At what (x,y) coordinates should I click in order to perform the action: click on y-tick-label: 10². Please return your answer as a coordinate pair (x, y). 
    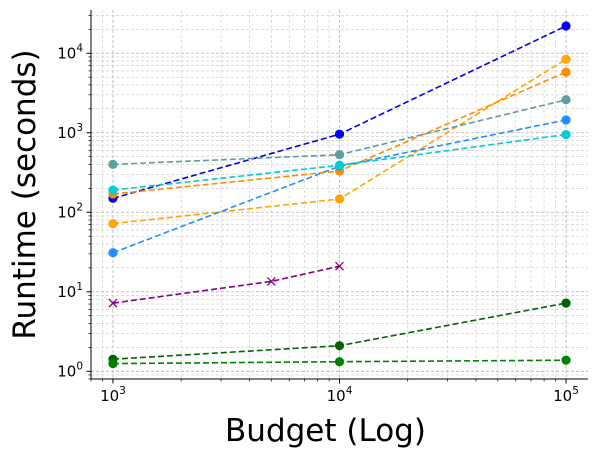
    Looking at the image, I should click on (70, 211).